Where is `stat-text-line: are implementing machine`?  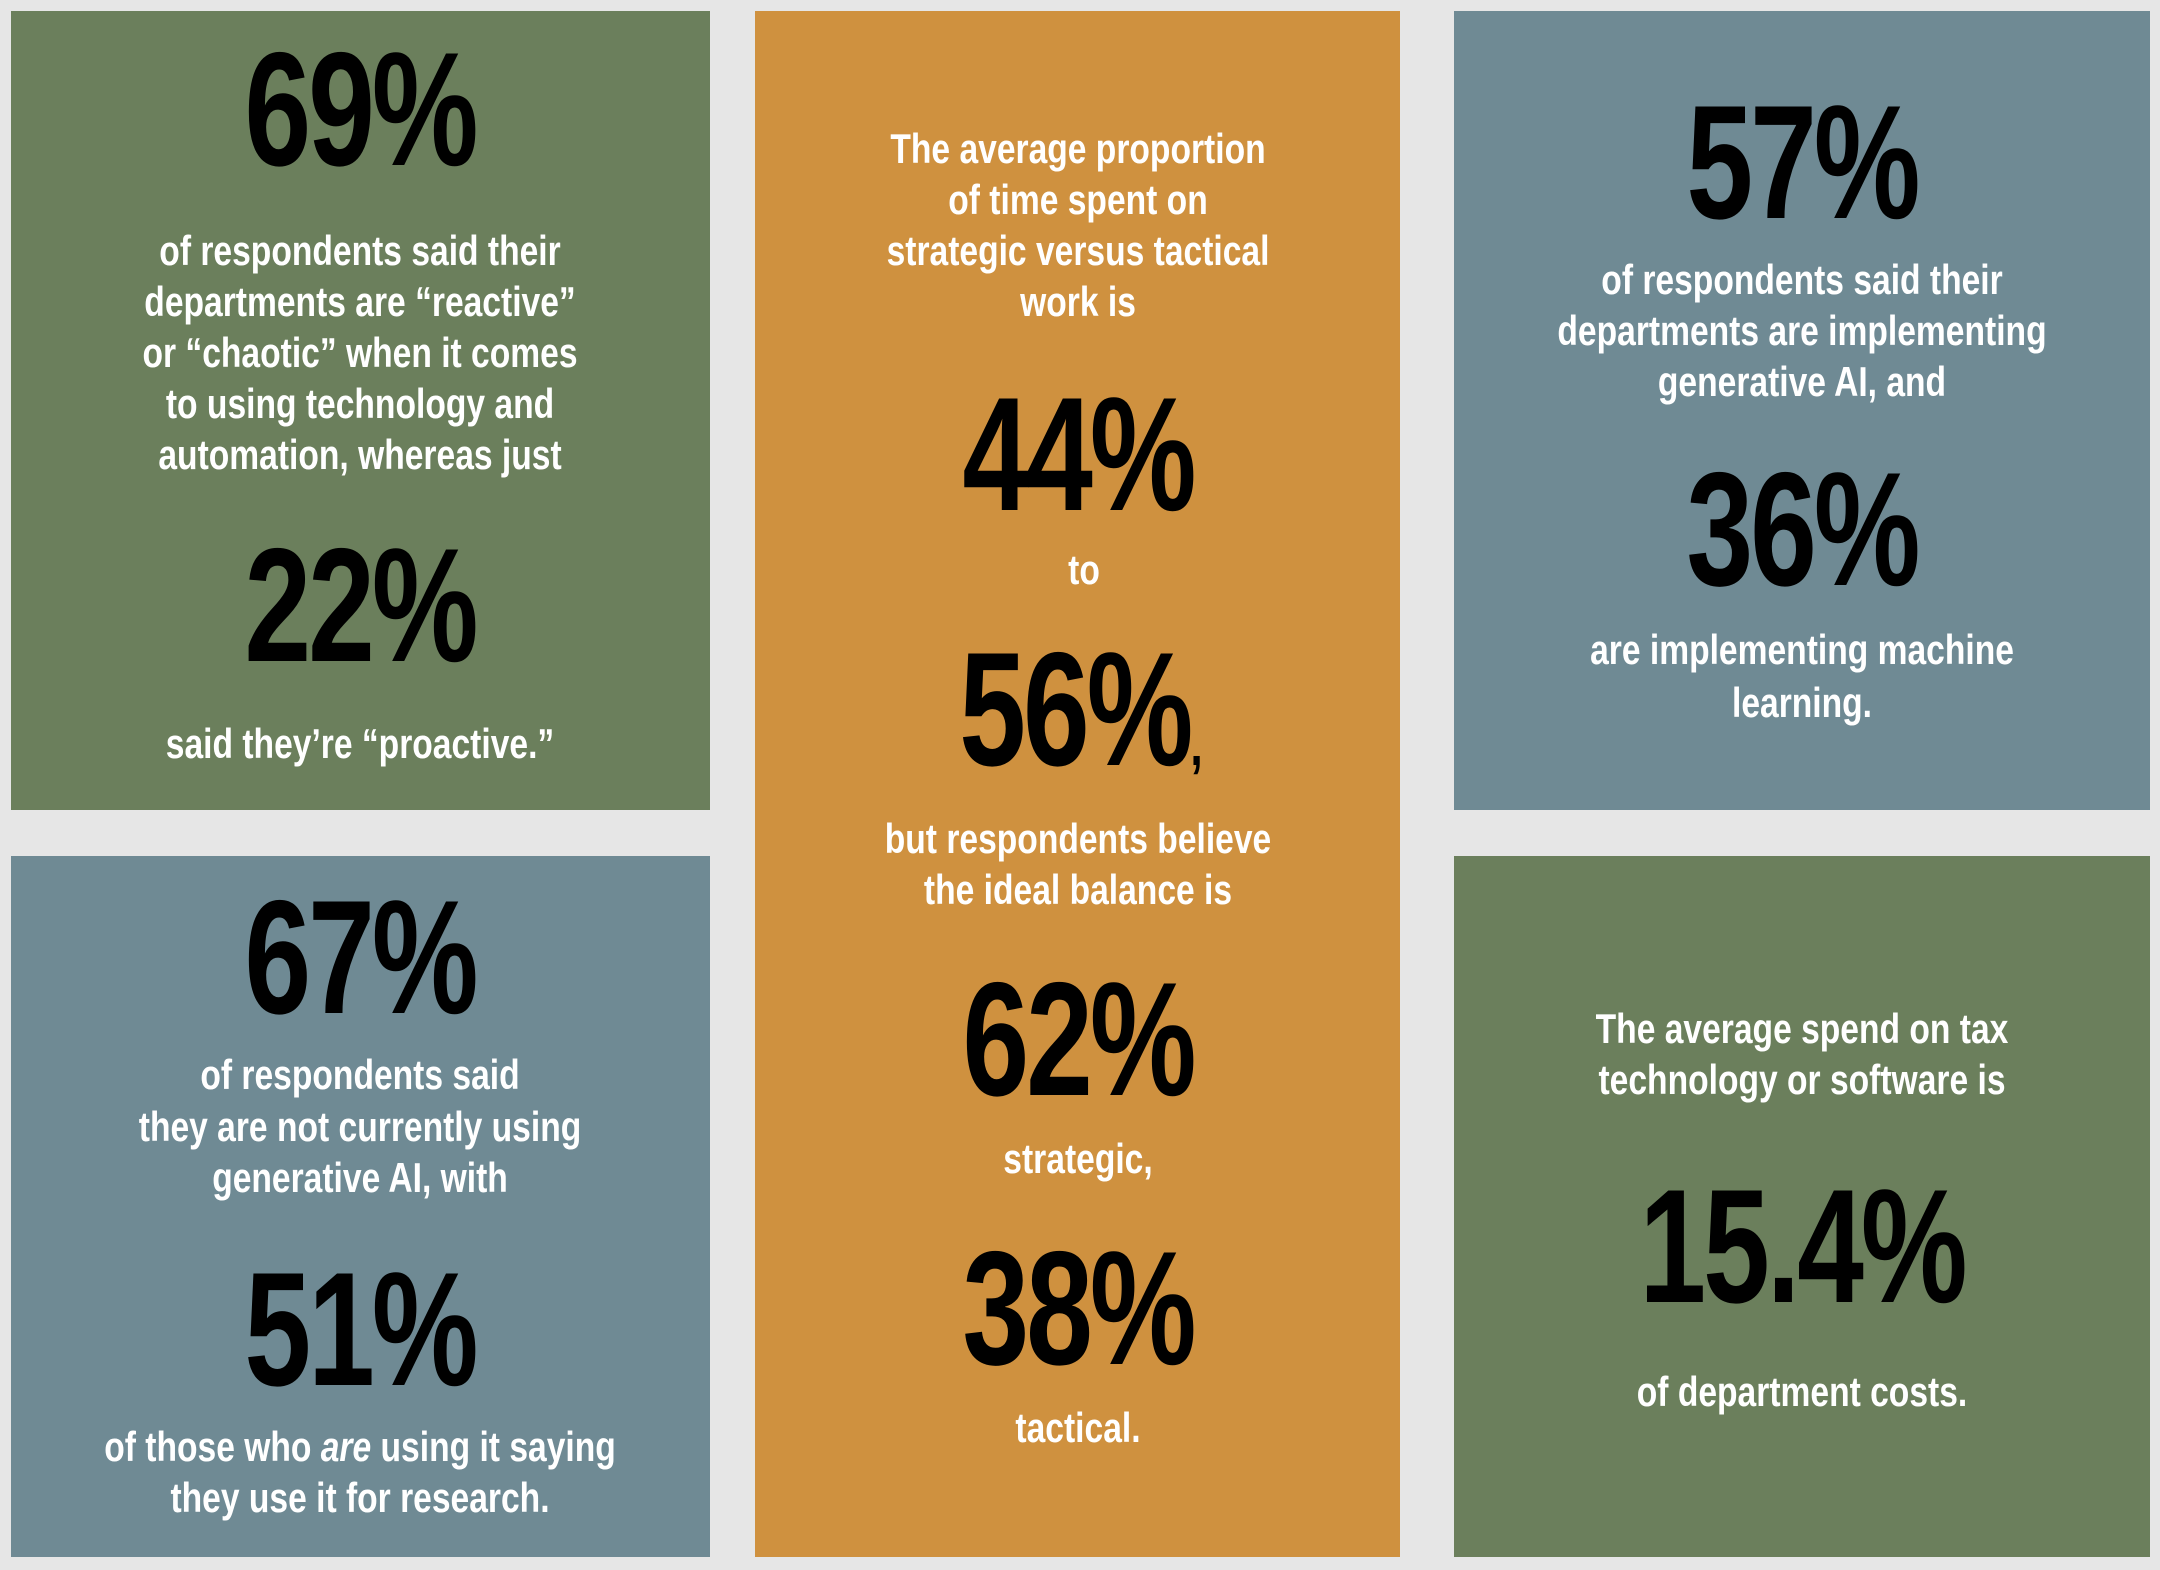 stat-text-line: are implementing machine is located at coordinates (1802, 649).